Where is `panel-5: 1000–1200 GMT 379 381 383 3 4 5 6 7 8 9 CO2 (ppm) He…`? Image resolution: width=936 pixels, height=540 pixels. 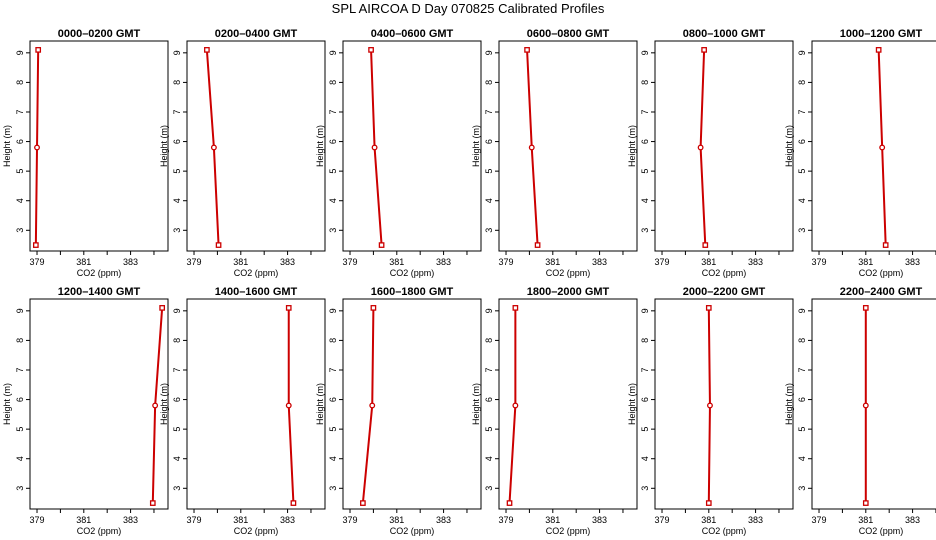 panel-5: 1000–1200 GMT 379 381 383 3 4 5 6 7 8 9 CO2 (ppm) He… is located at coordinates (860, 153).